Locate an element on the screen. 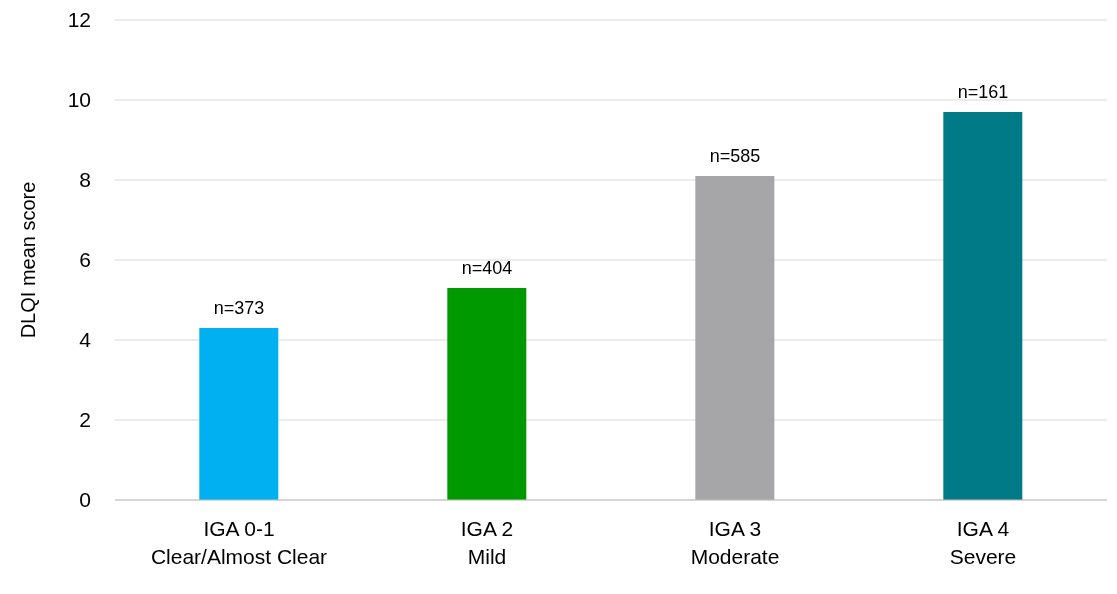 The width and height of the screenshot is (1117, 594). x-tick-label: IGA 4 Severe is located at coordinates (983, 542).